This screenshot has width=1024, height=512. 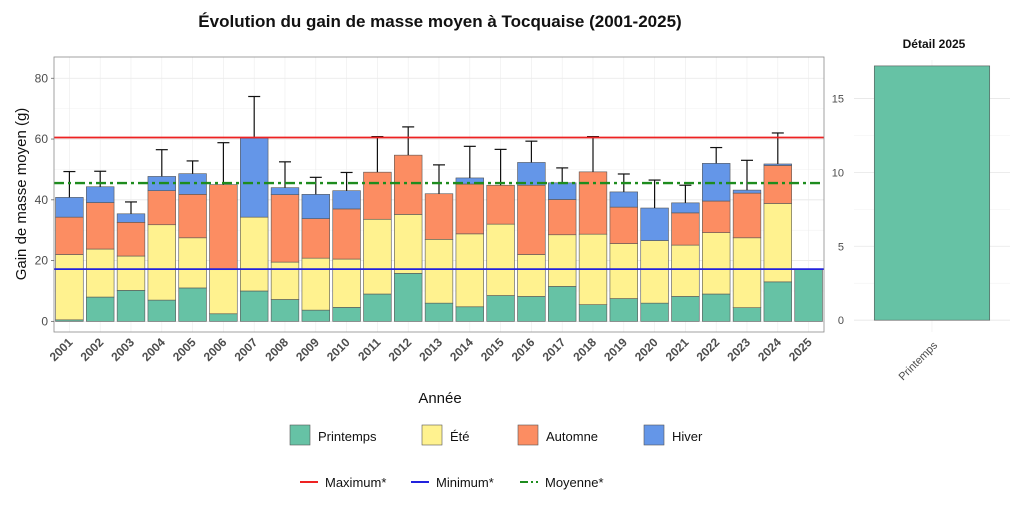 I want to click on y-tick-label: 40, so click(x=42, y=200).